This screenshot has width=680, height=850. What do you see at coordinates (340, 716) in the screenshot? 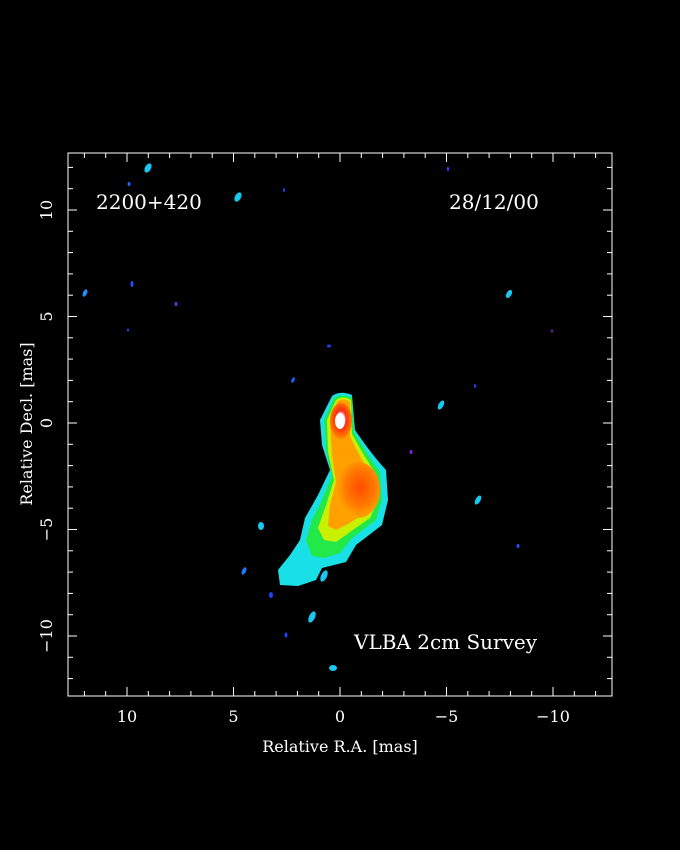
I see `x-tick-label: 0` at bounding box center [340, 716].